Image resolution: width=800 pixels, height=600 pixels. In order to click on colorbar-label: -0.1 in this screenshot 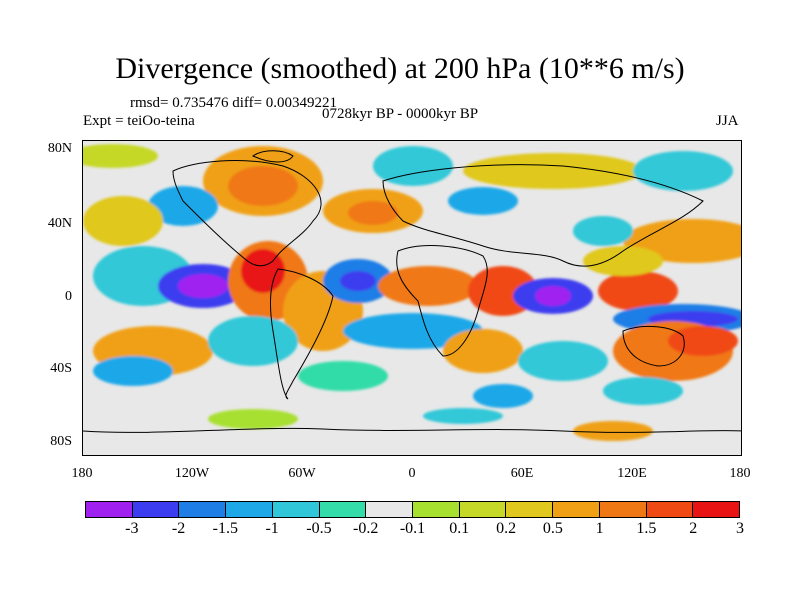, I will do `click(412, 528)`.